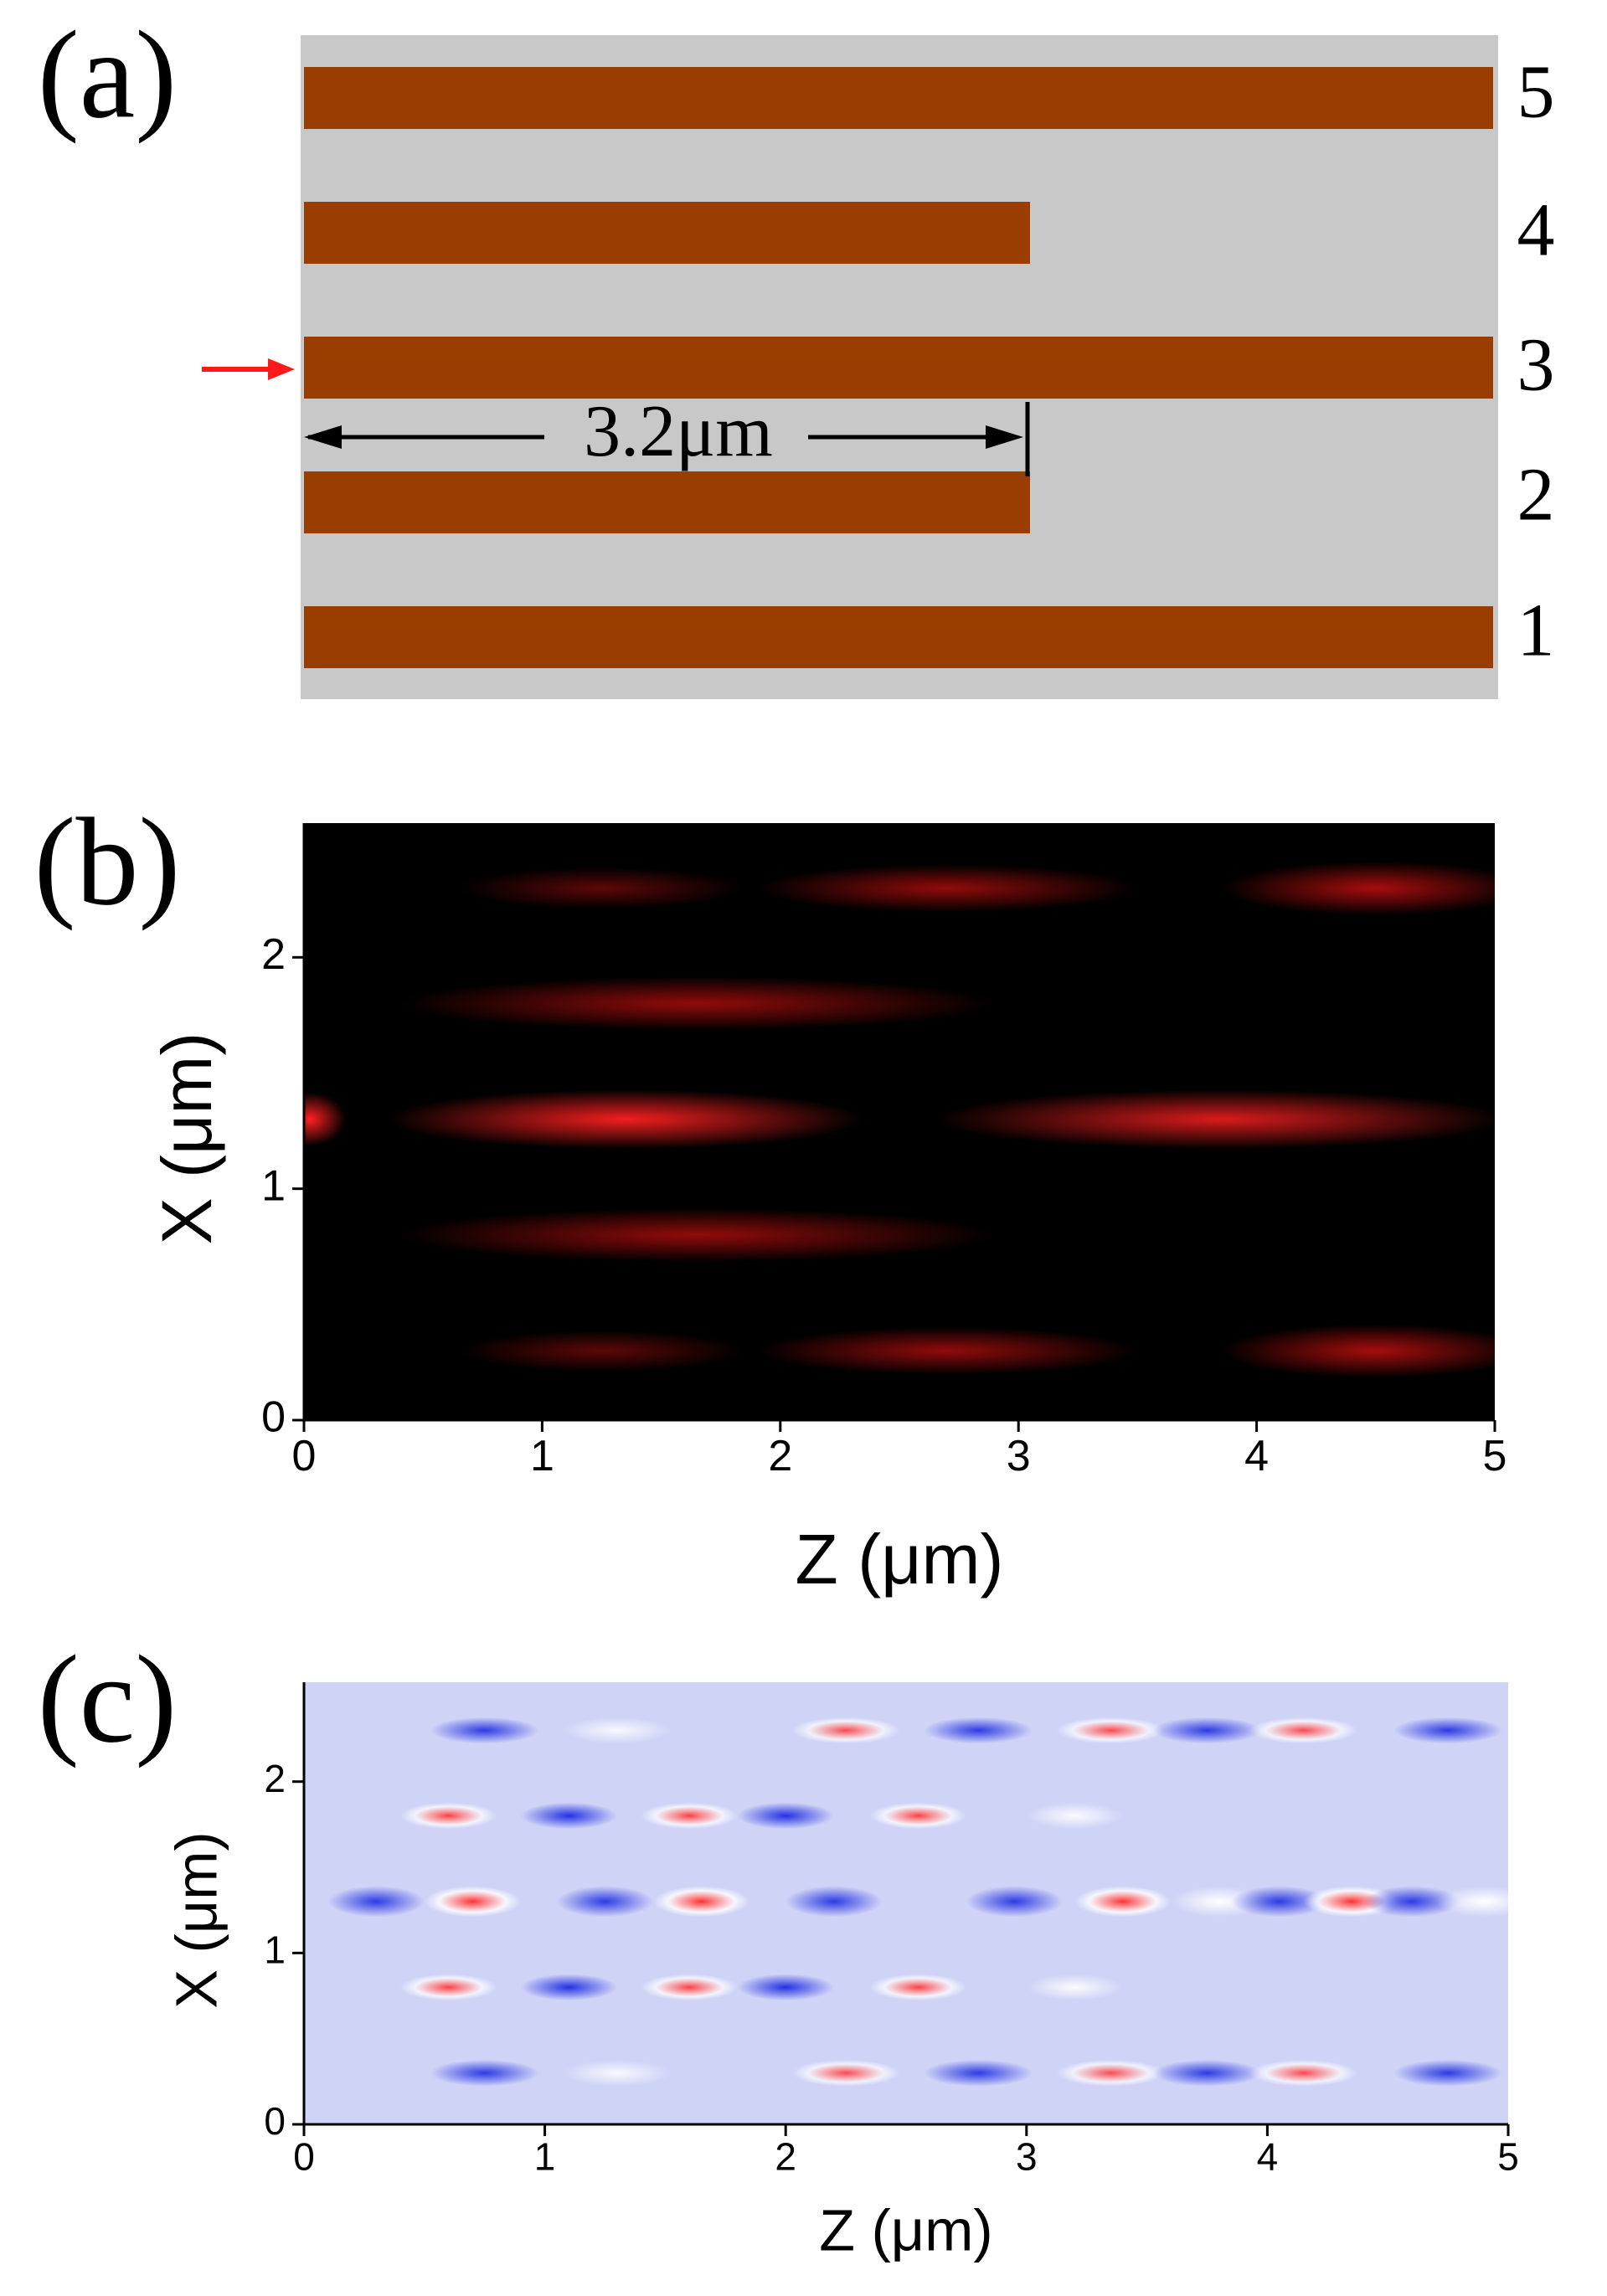 This screenshot has height=2296, width=1607. Describe the element at coordinates (281, 369) in the screenshot. I see `input-arrow-head` at that location.